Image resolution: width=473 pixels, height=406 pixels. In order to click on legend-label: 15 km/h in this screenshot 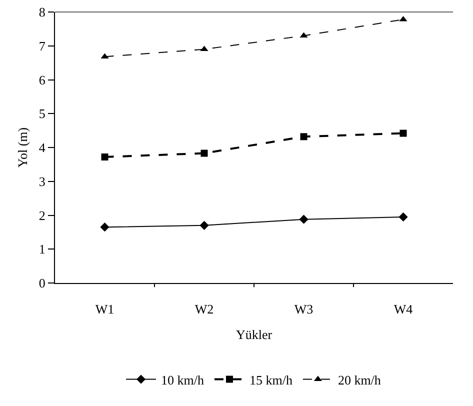, I will do `click(271, 380)`.